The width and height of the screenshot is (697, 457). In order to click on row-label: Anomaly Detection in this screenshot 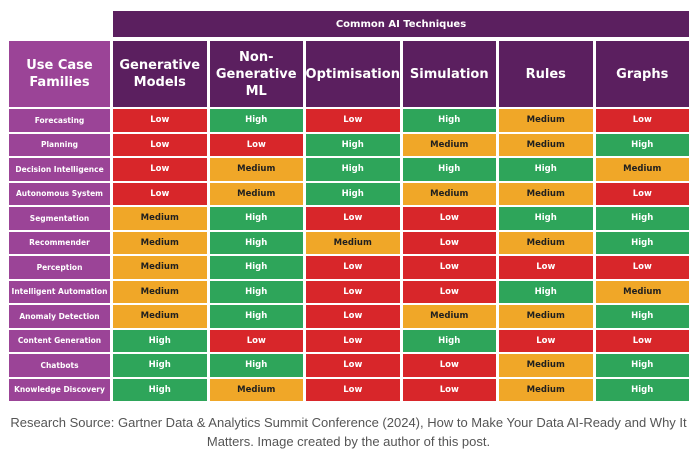, I will do `click(59, 316)`.